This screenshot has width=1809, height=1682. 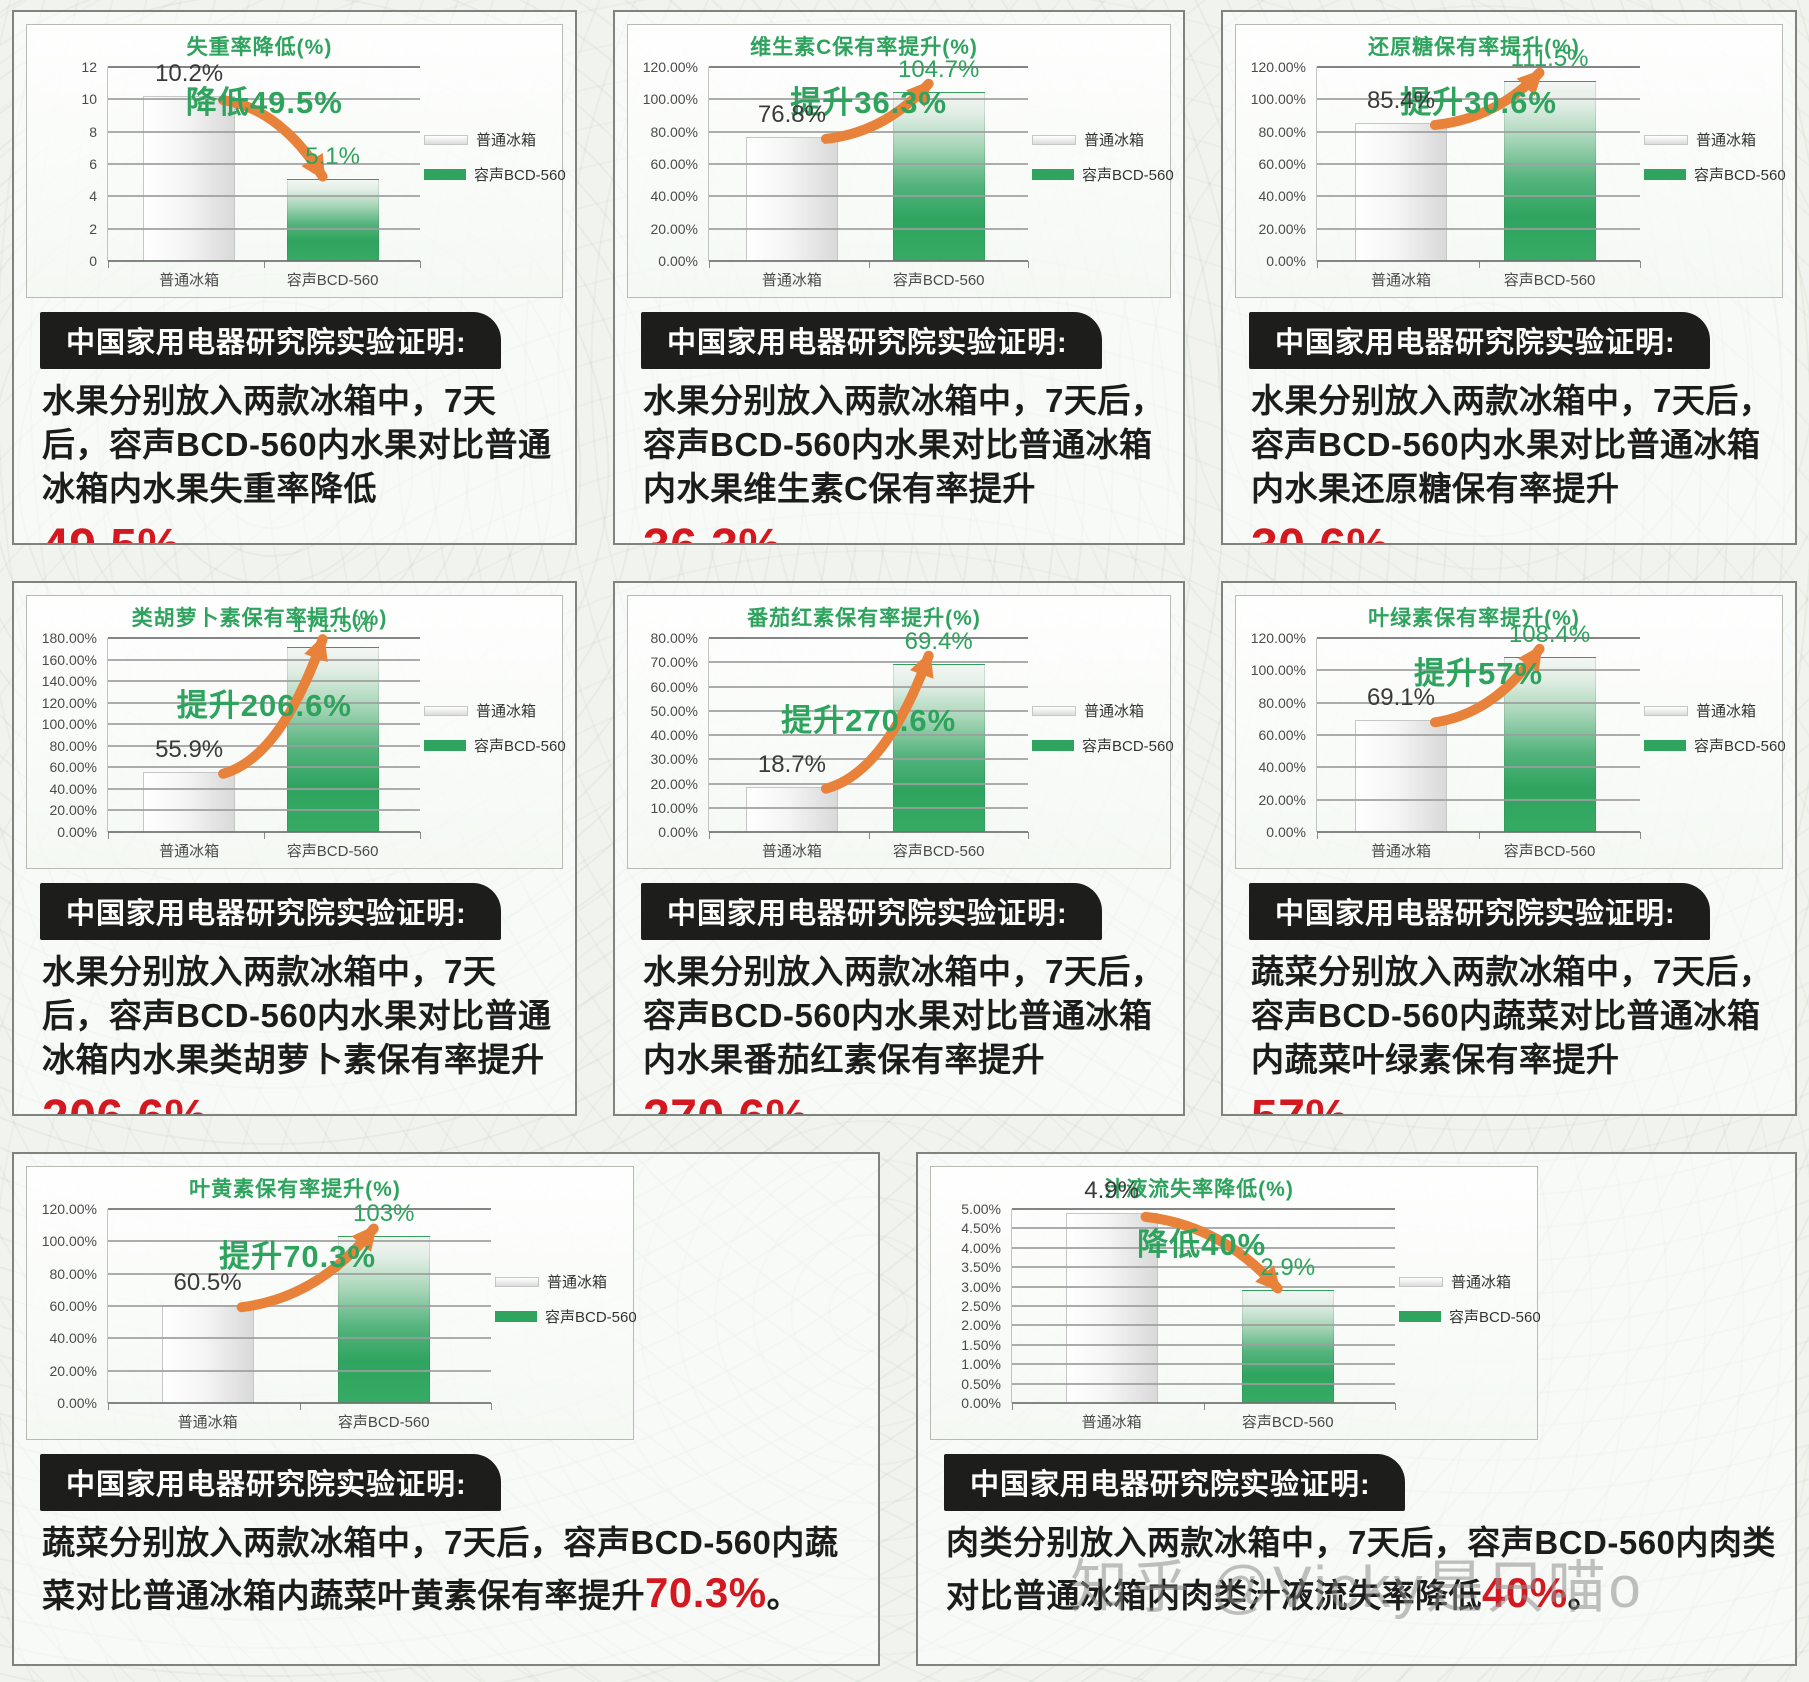 What do you see at coordinates (264, 174) in the screenshot?
I see `chart-plot: 降低49.5% 10.2% 普通冰箱 5.1% 容声BCD-560` at bounding box center [264, 174].